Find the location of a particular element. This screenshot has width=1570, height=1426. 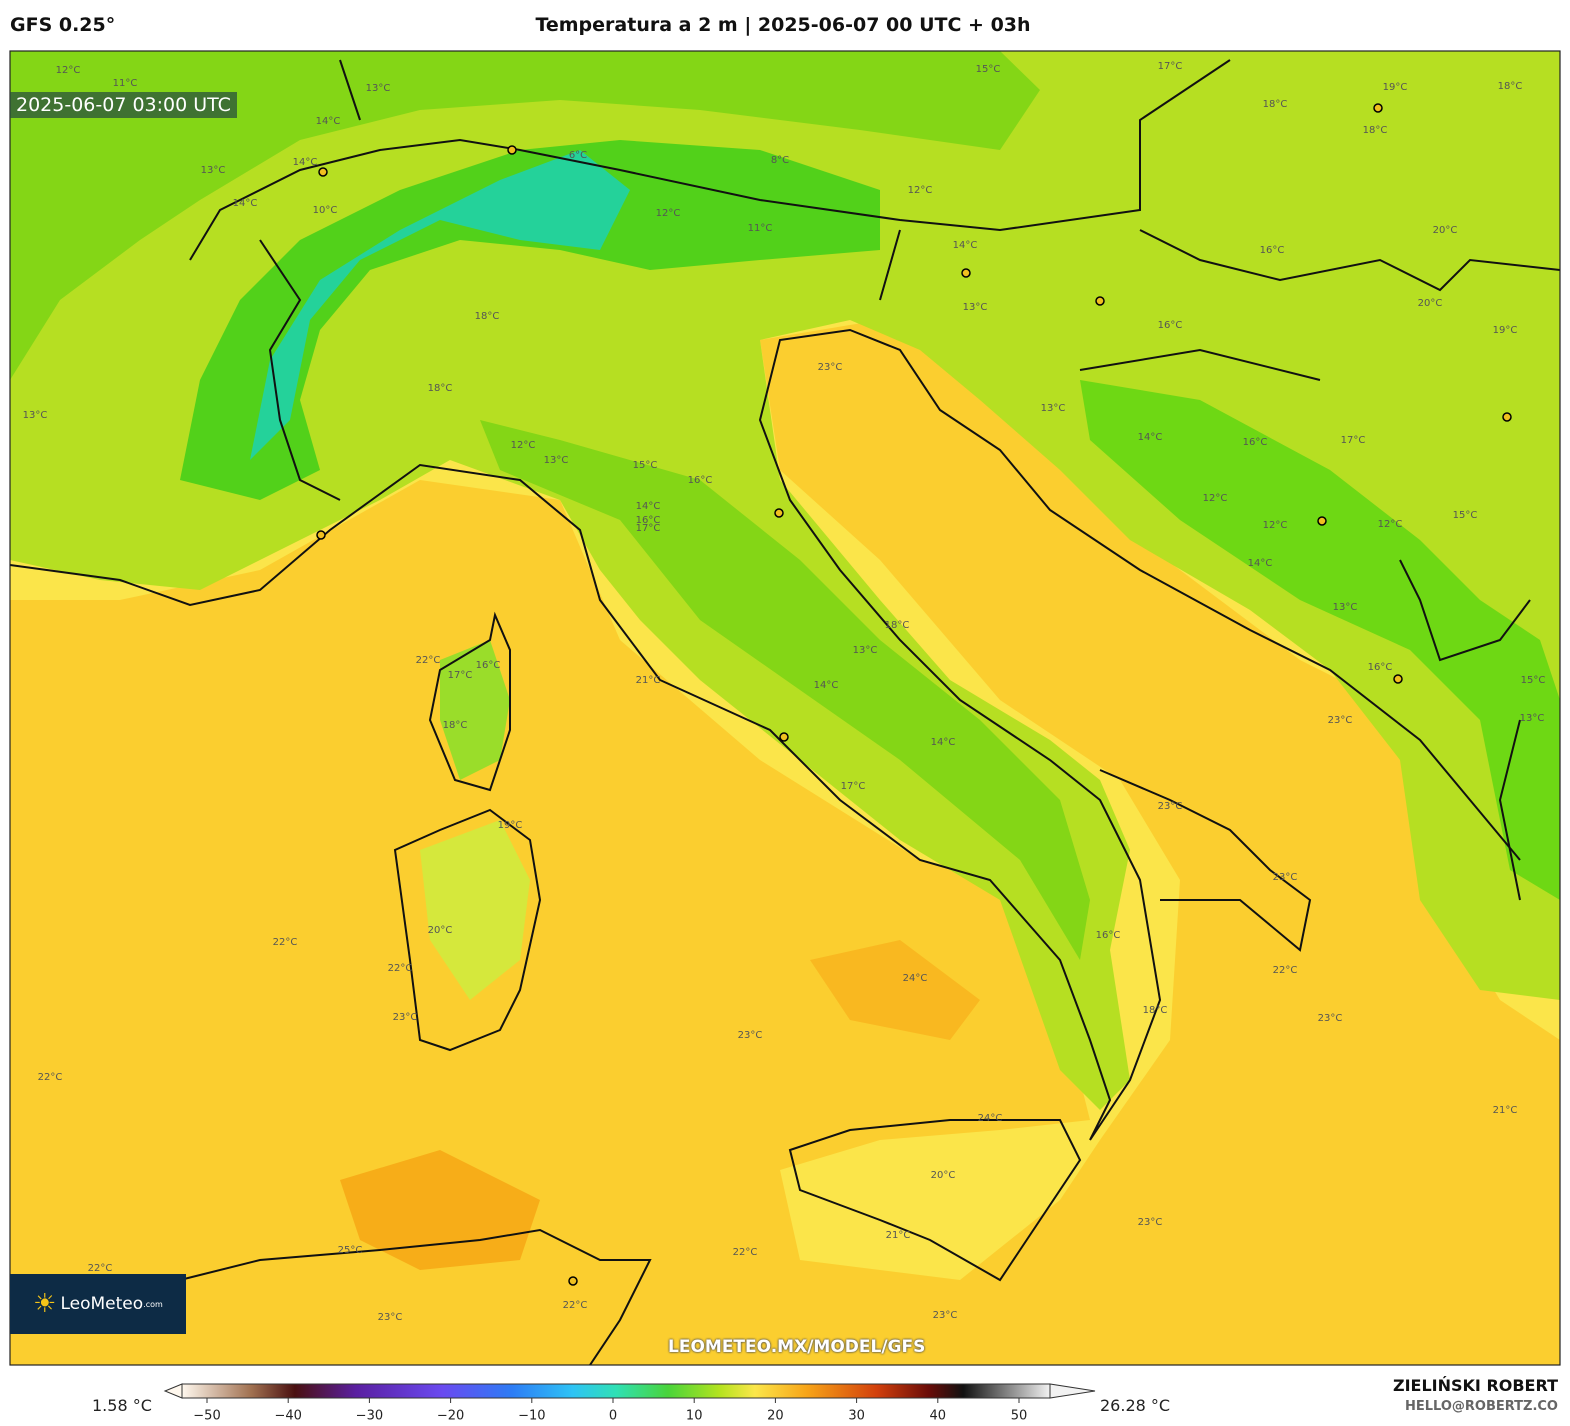

author-contact: HELLO@ROBERTZ.CO is located at coordinates (1481, 1406).